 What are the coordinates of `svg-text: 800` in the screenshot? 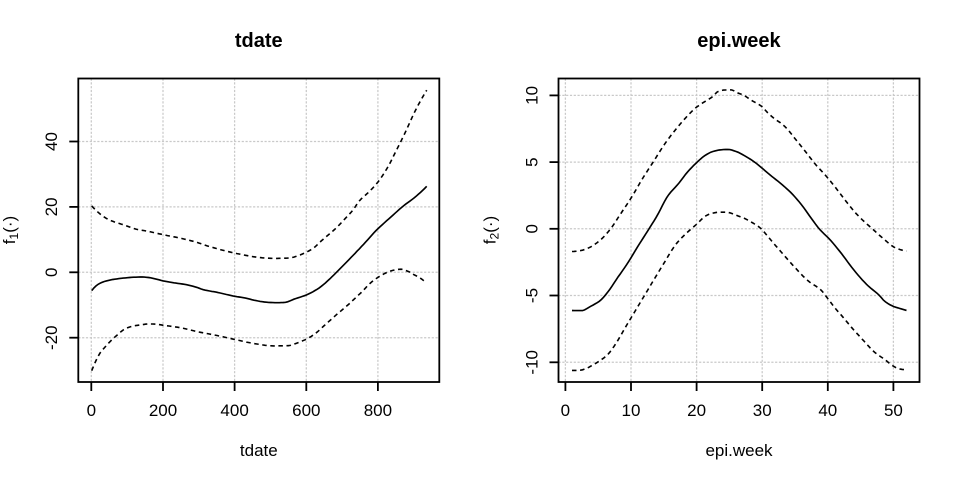 It's located at (378, 410).